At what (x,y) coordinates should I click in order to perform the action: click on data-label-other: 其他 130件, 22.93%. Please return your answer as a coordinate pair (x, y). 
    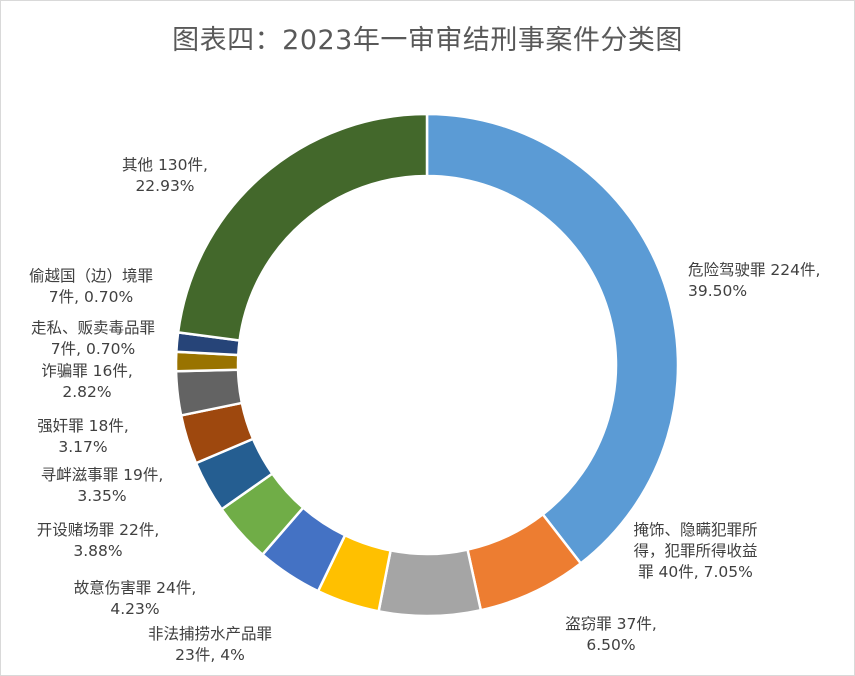
    Looking at the image, I should click on (165, 176).